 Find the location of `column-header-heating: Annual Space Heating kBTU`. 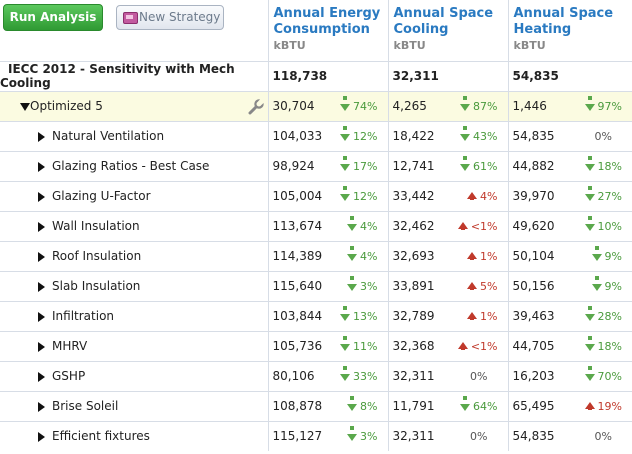

column-header-heating: Annual Space Heating kBTU is located at coordinates (569, 30).